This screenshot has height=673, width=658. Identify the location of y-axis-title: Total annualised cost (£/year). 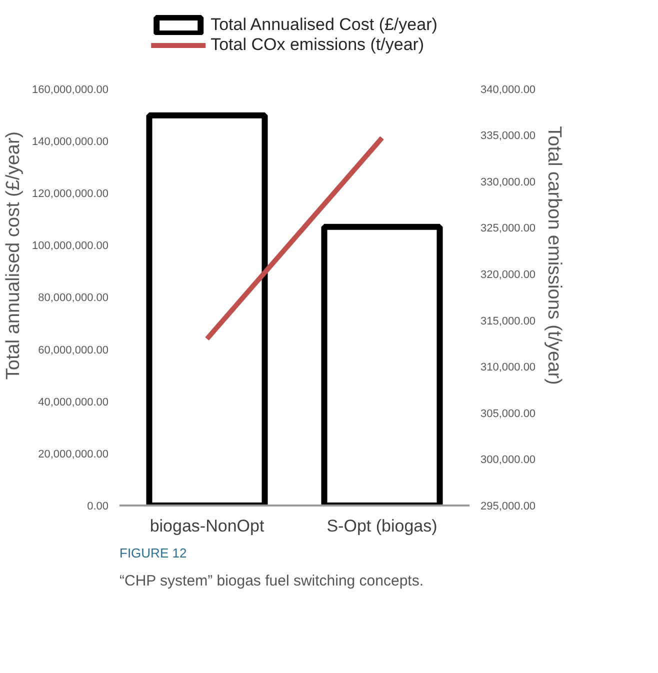
(13, 255).